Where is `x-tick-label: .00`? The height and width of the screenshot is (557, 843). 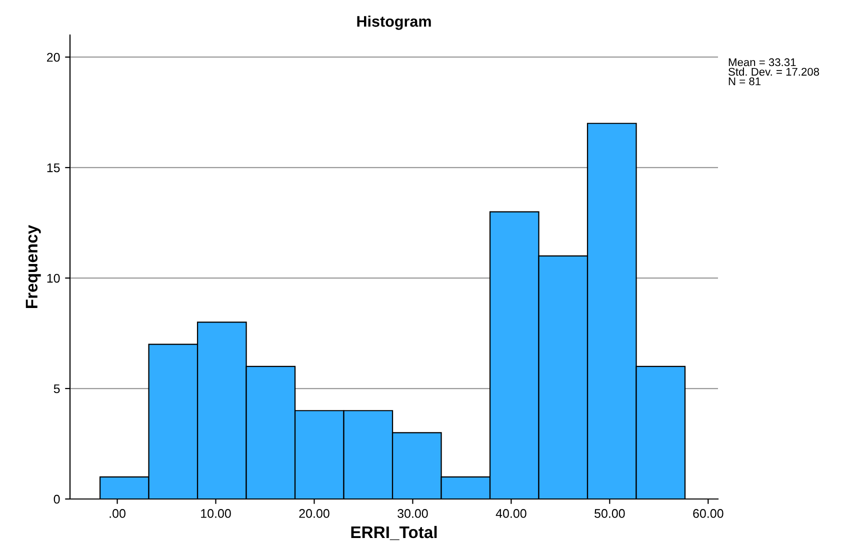
x-tick-label: .00 is located at coordinates (118, 513).